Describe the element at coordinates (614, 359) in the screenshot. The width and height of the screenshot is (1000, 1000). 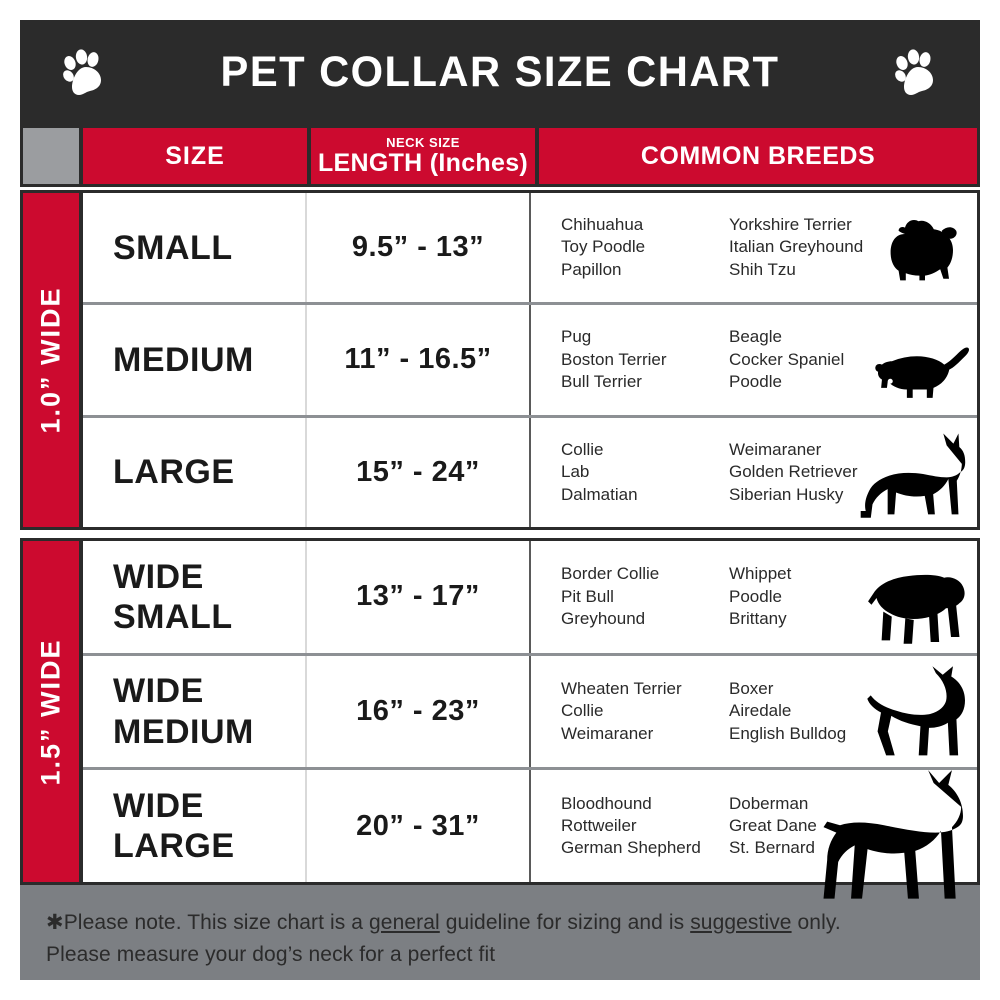
I see `breeds-column-left: Pug Boston Terrier Bull Terrier` at that location.